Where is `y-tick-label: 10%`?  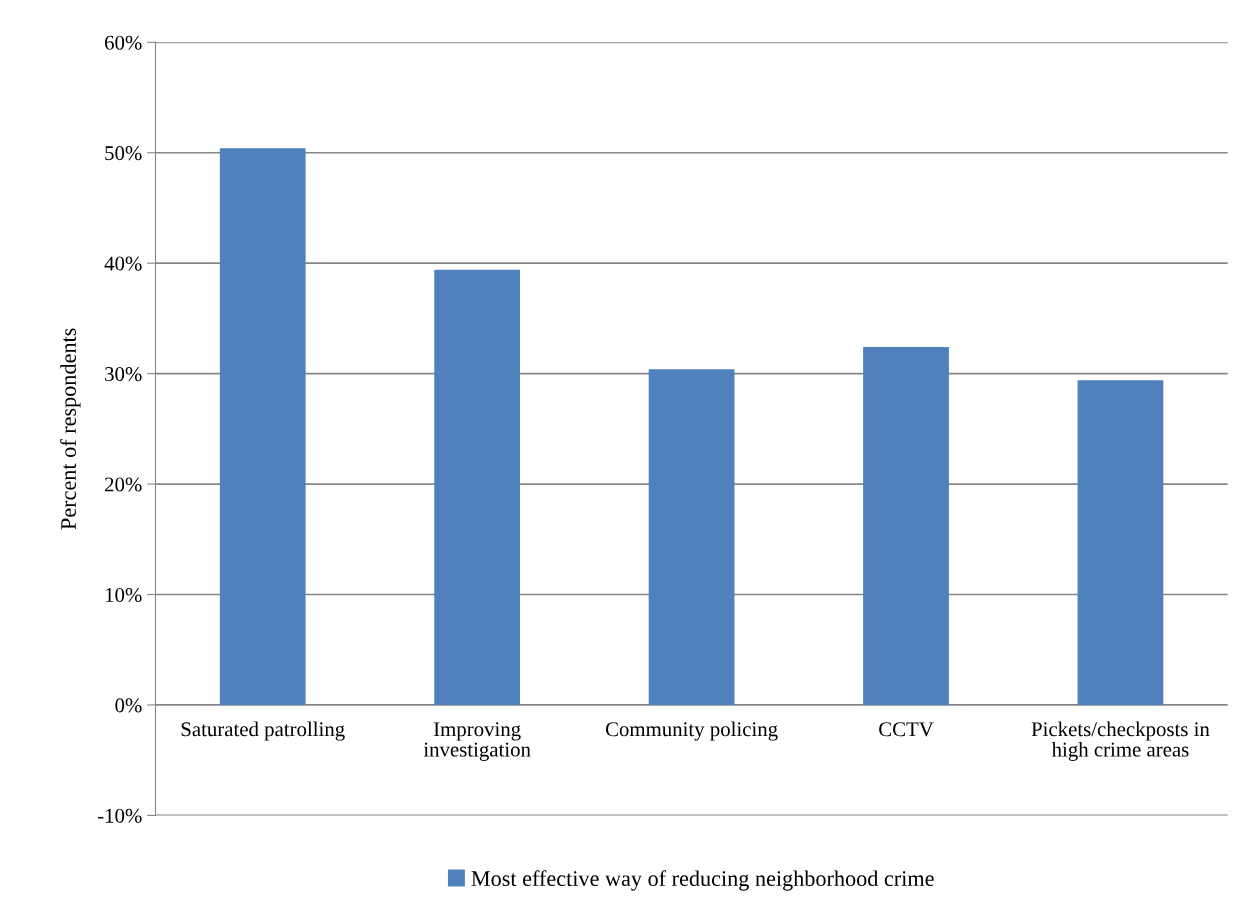
y-tick-label: 10% is located at coordinates (123, 595).